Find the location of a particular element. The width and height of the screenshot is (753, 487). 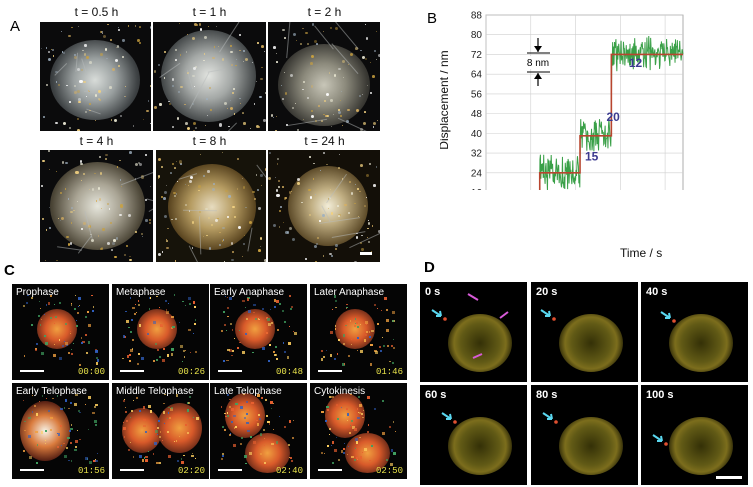

y-tick-label: 24 is located at coordinates (477, 173).